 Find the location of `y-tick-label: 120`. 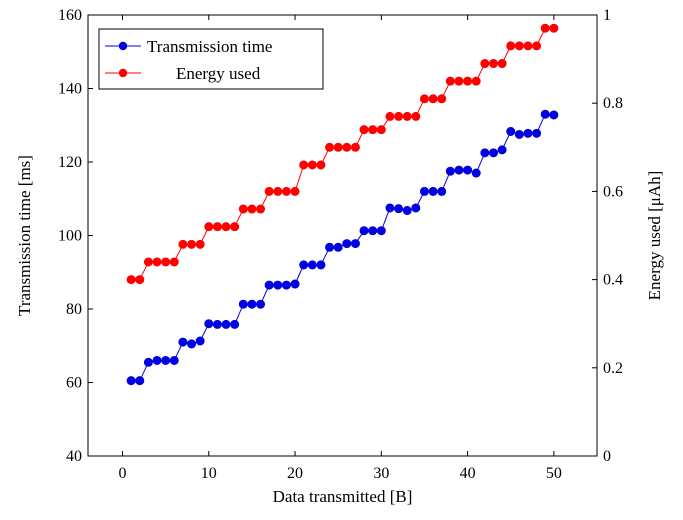

y-tick-label: 120 is located at coordinates (70, 162).